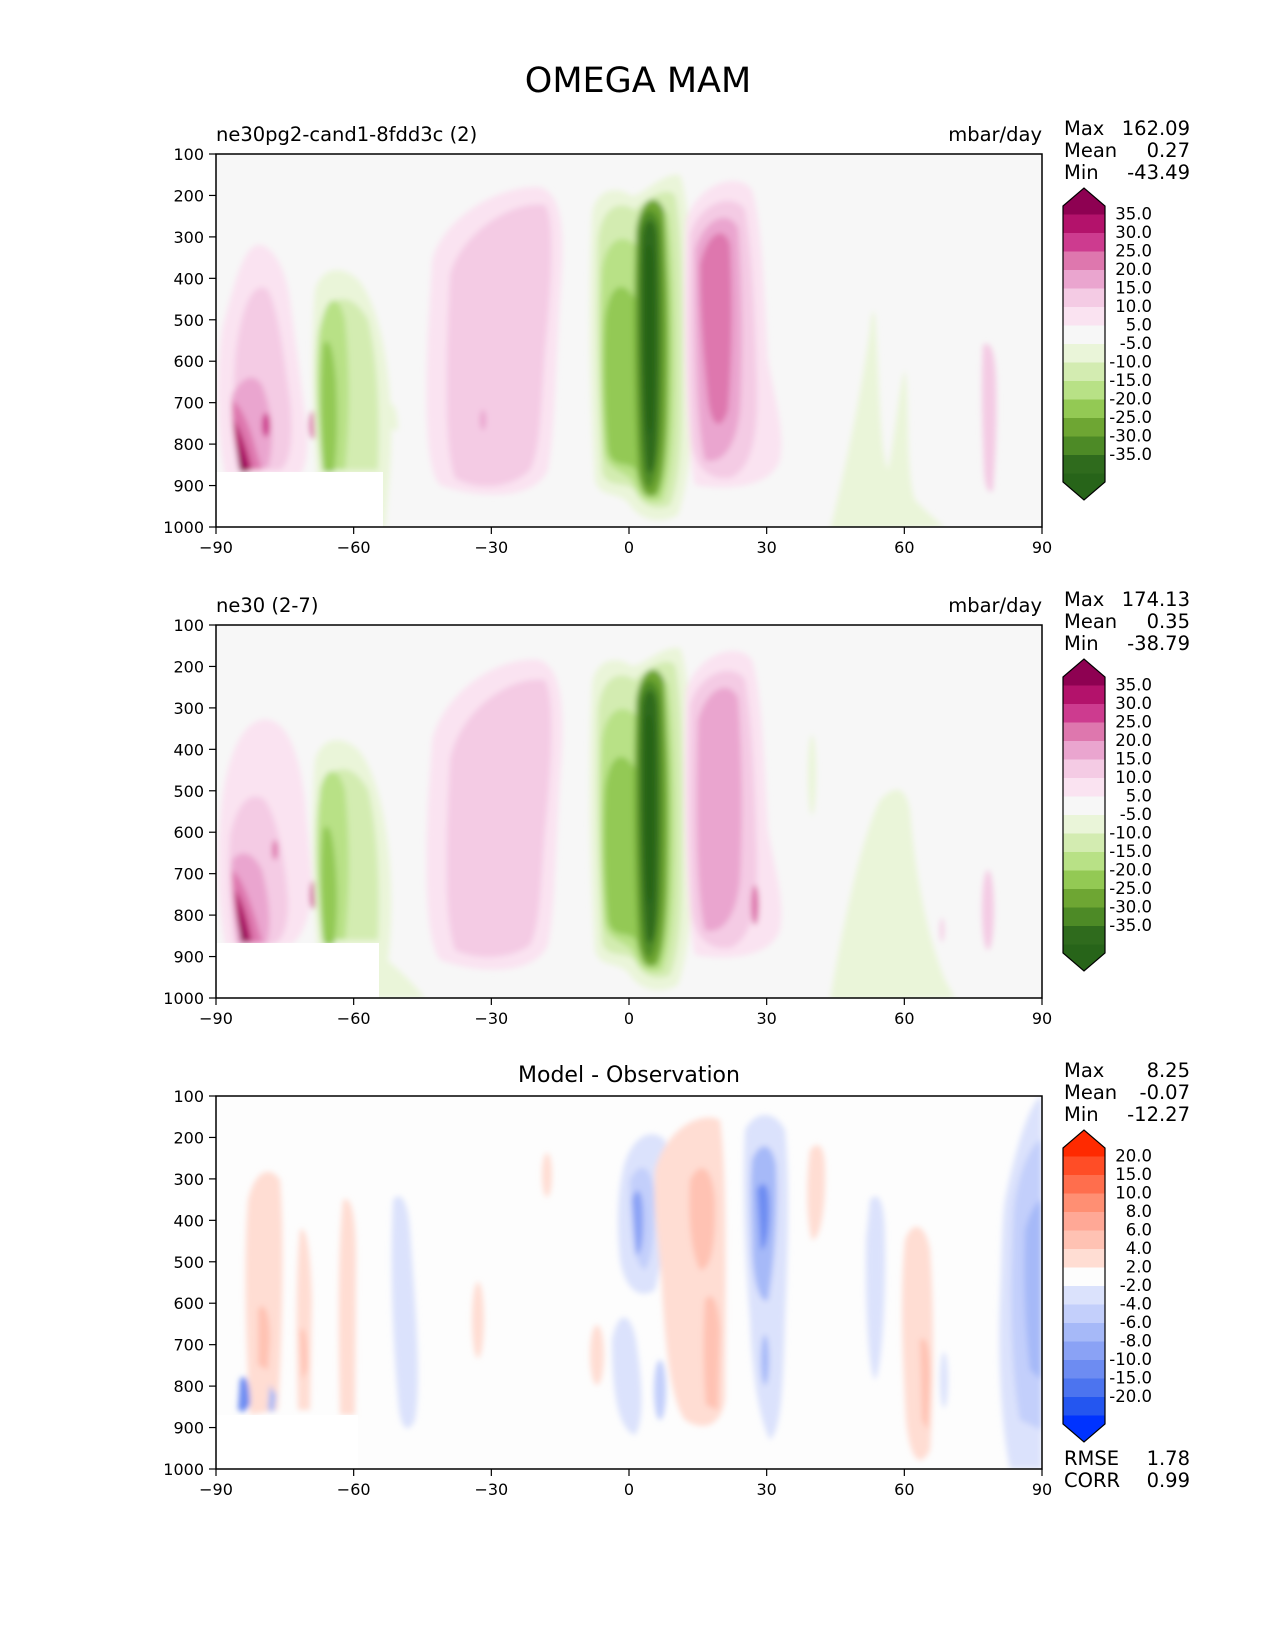  What do you see at coordinates (188, 791) in the screenshot?
I see `y-tick-label: 500` at bounding box center [188, 791].